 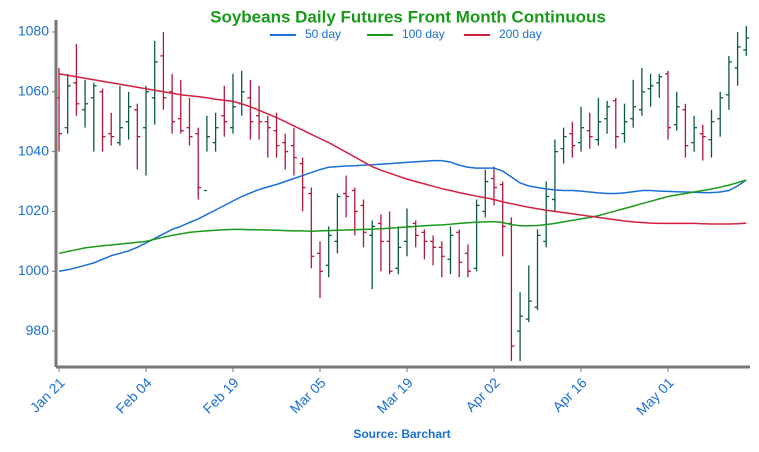 What do you see at coordinates (134, 395) in the screenshot?
I see `x-tick-label: Feb 04` at bounding box center [134, 395].